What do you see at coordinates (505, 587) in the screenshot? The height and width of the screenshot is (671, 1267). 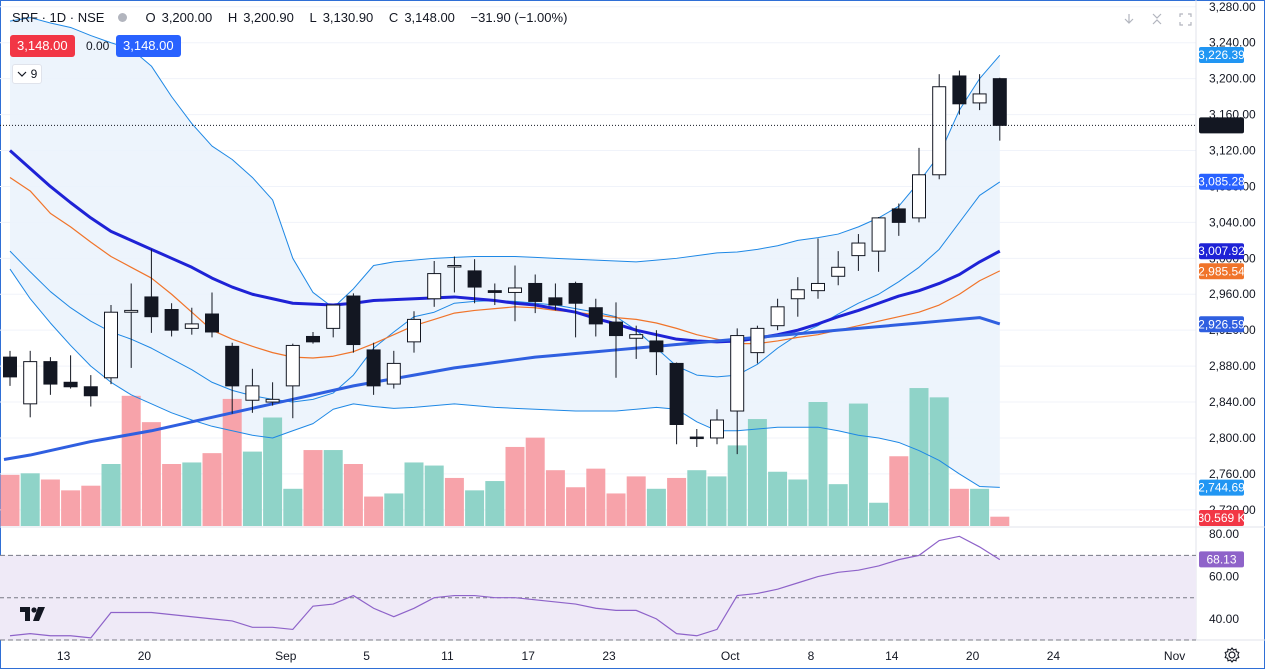 I see `rsi-line` at bounding box center [505, 587].